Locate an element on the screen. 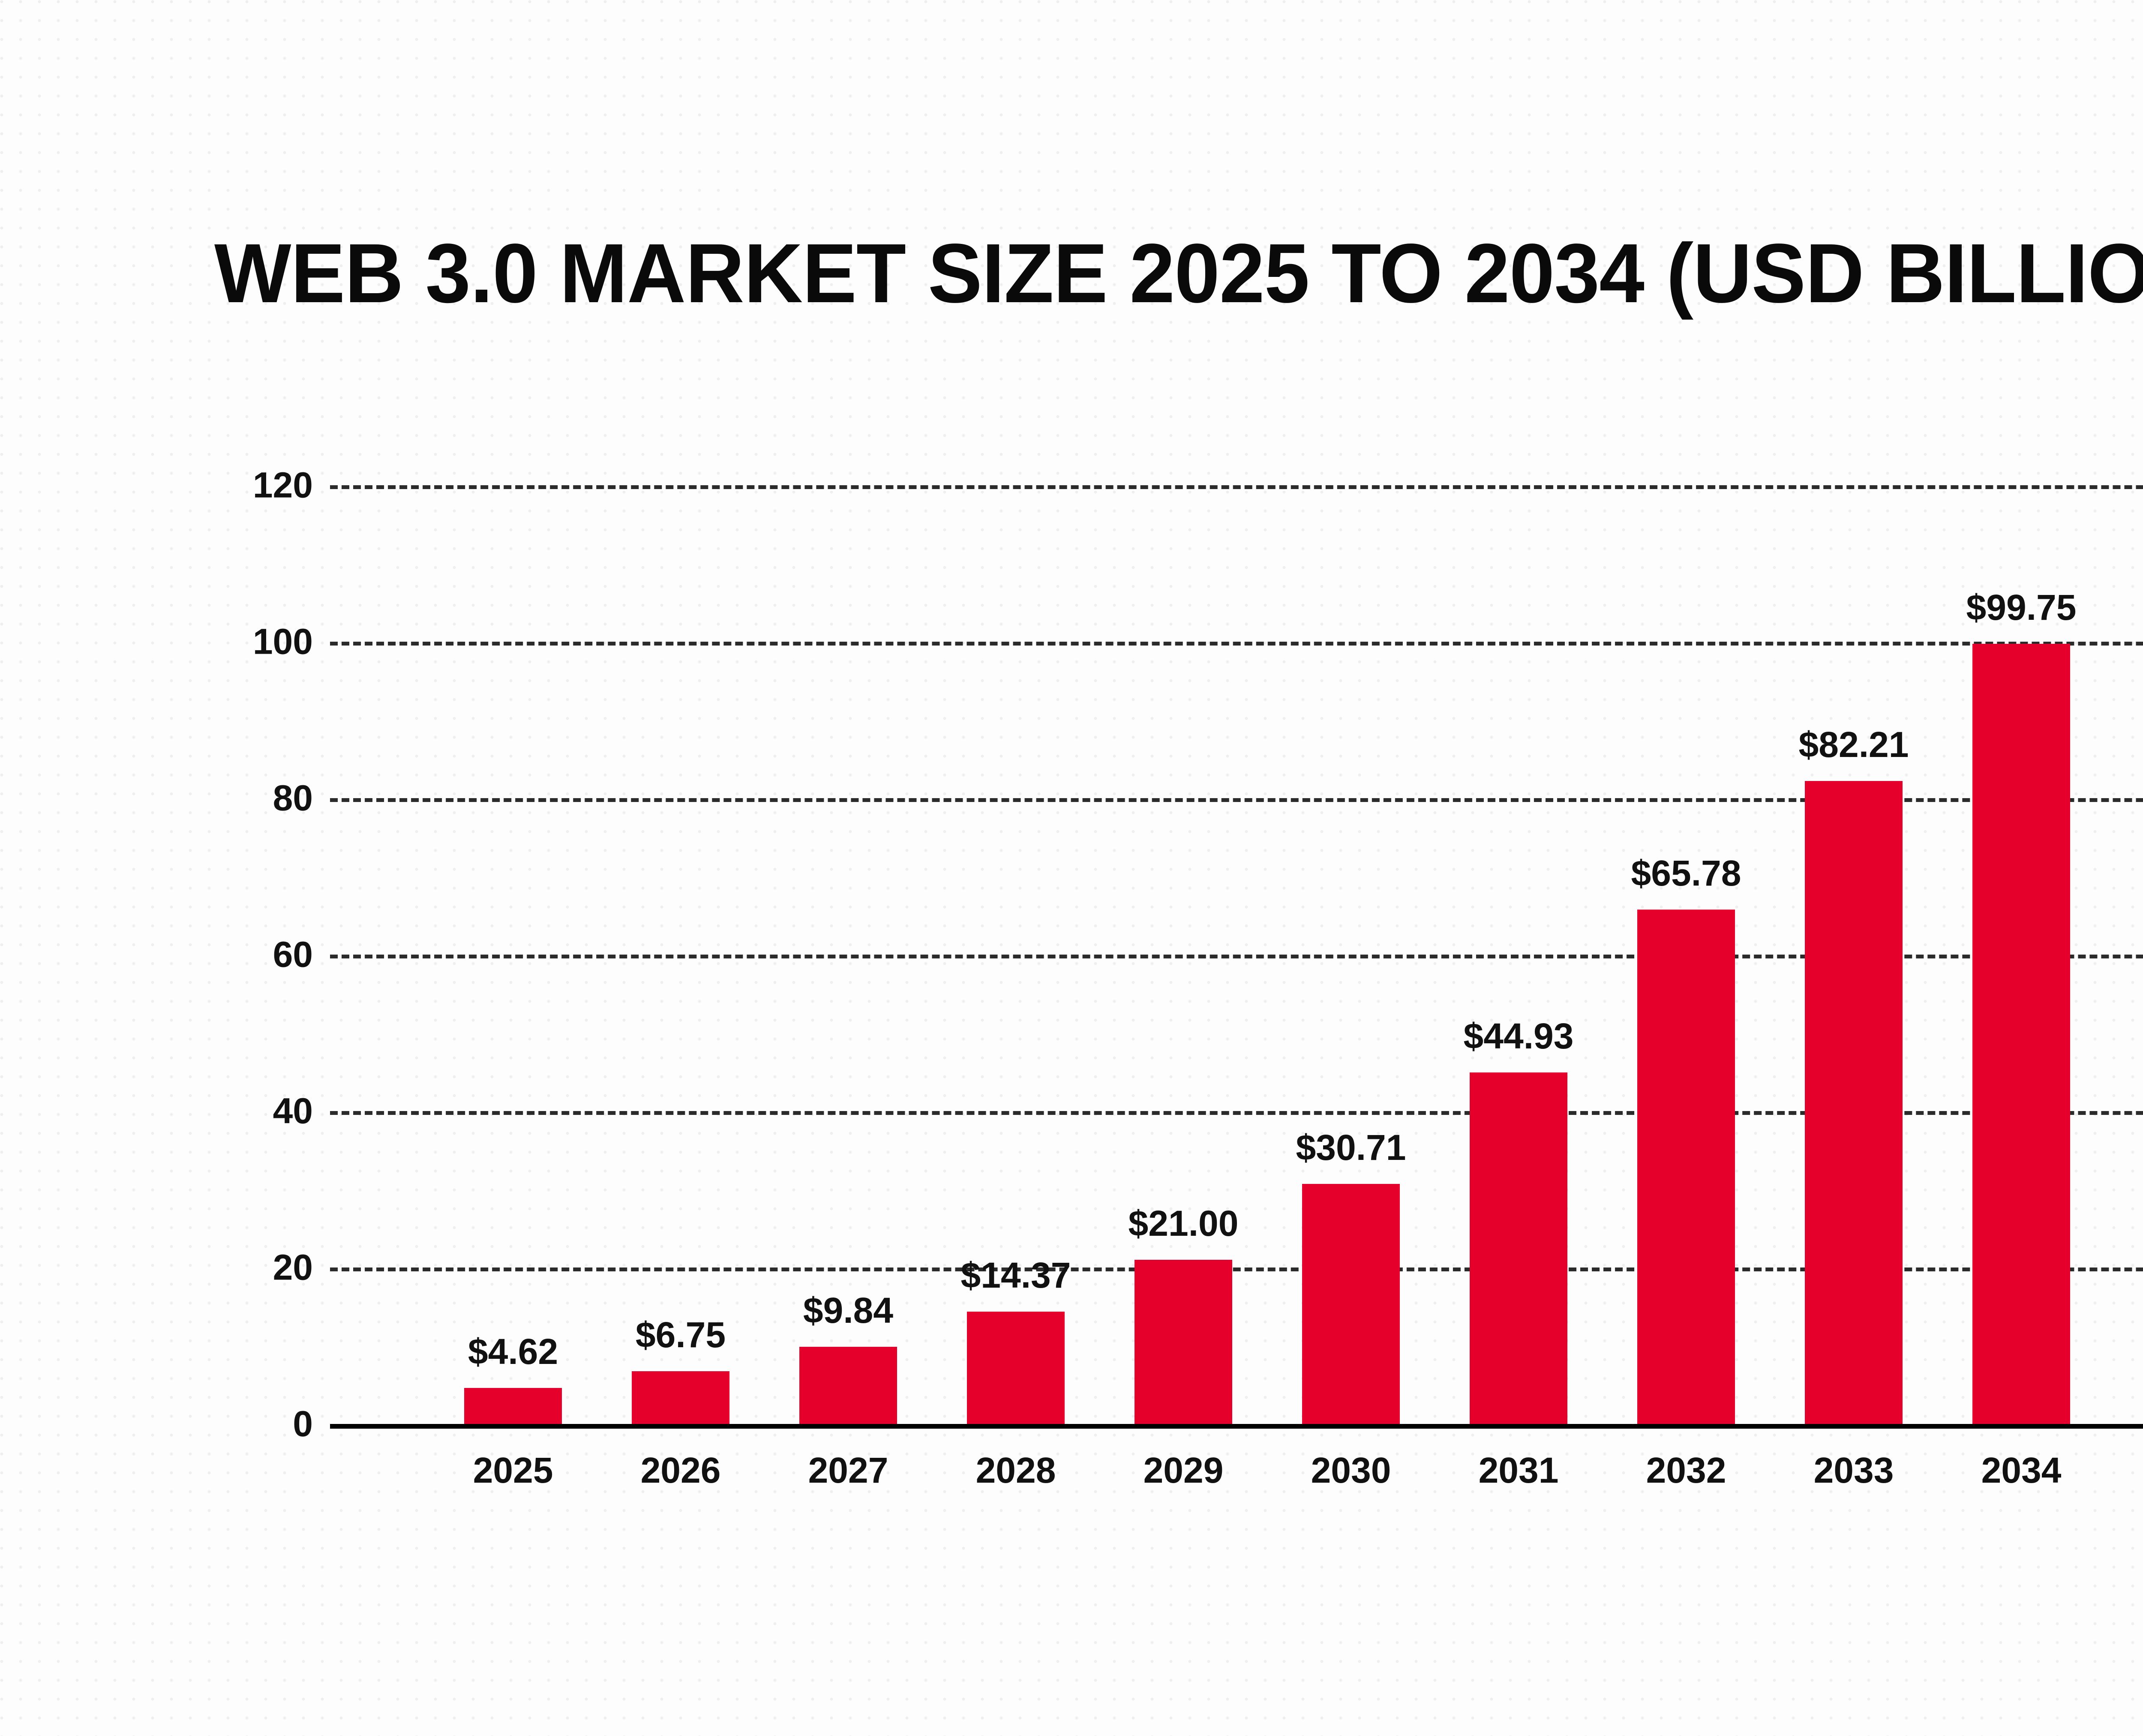 The height and width of the screenshot is (1736, 2143). x-axis-tick-label: 2033 is located at coordinates (1853, 1470).